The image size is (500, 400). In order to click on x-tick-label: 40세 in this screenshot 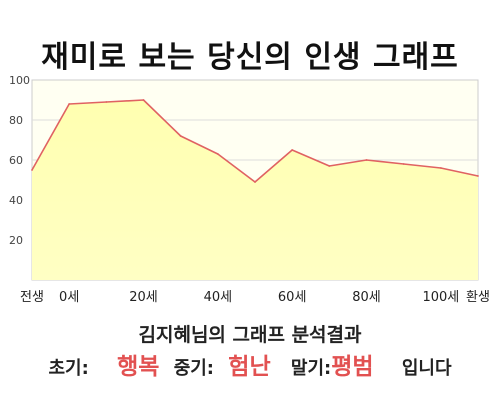, I will do `click(218, 297)`.